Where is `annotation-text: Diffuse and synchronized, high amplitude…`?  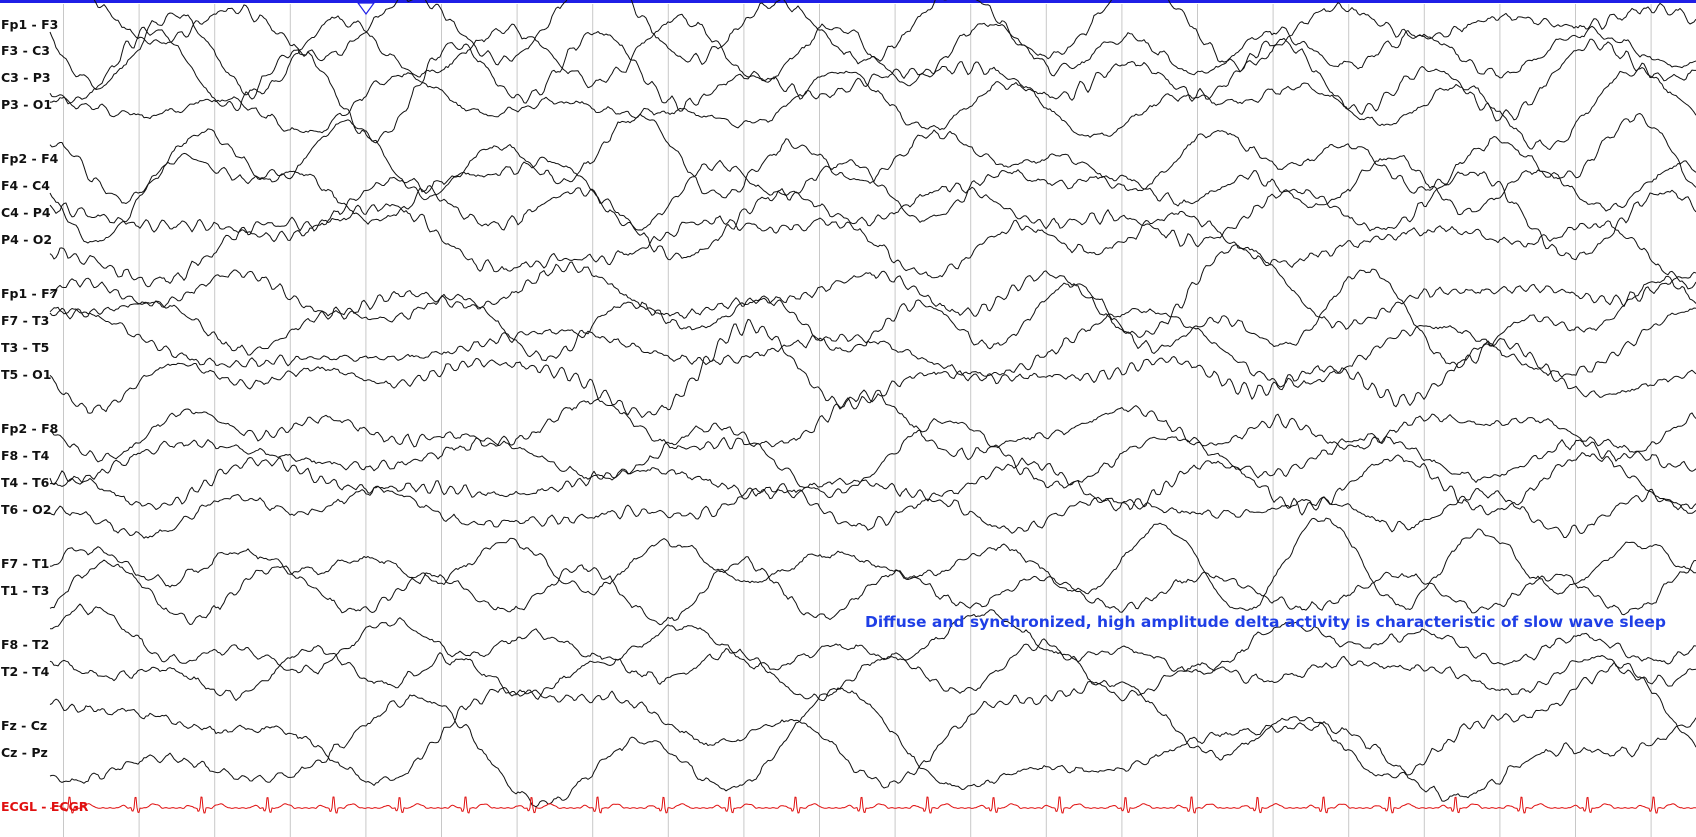 annotation-text: Diffuse and synchronized, high amplitude… is located at coordinates (1266, 622).